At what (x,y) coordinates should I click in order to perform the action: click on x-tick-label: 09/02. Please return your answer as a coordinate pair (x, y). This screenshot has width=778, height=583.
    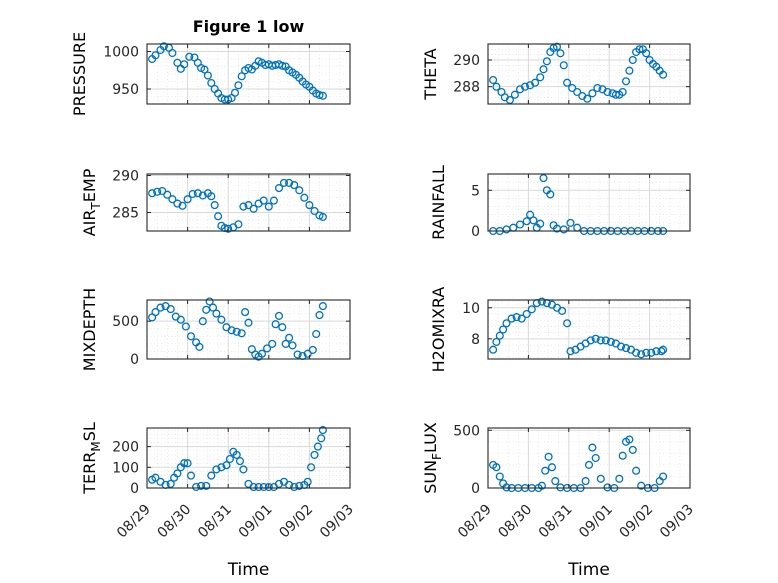
    Looking at the image, I should click on (637, 522).